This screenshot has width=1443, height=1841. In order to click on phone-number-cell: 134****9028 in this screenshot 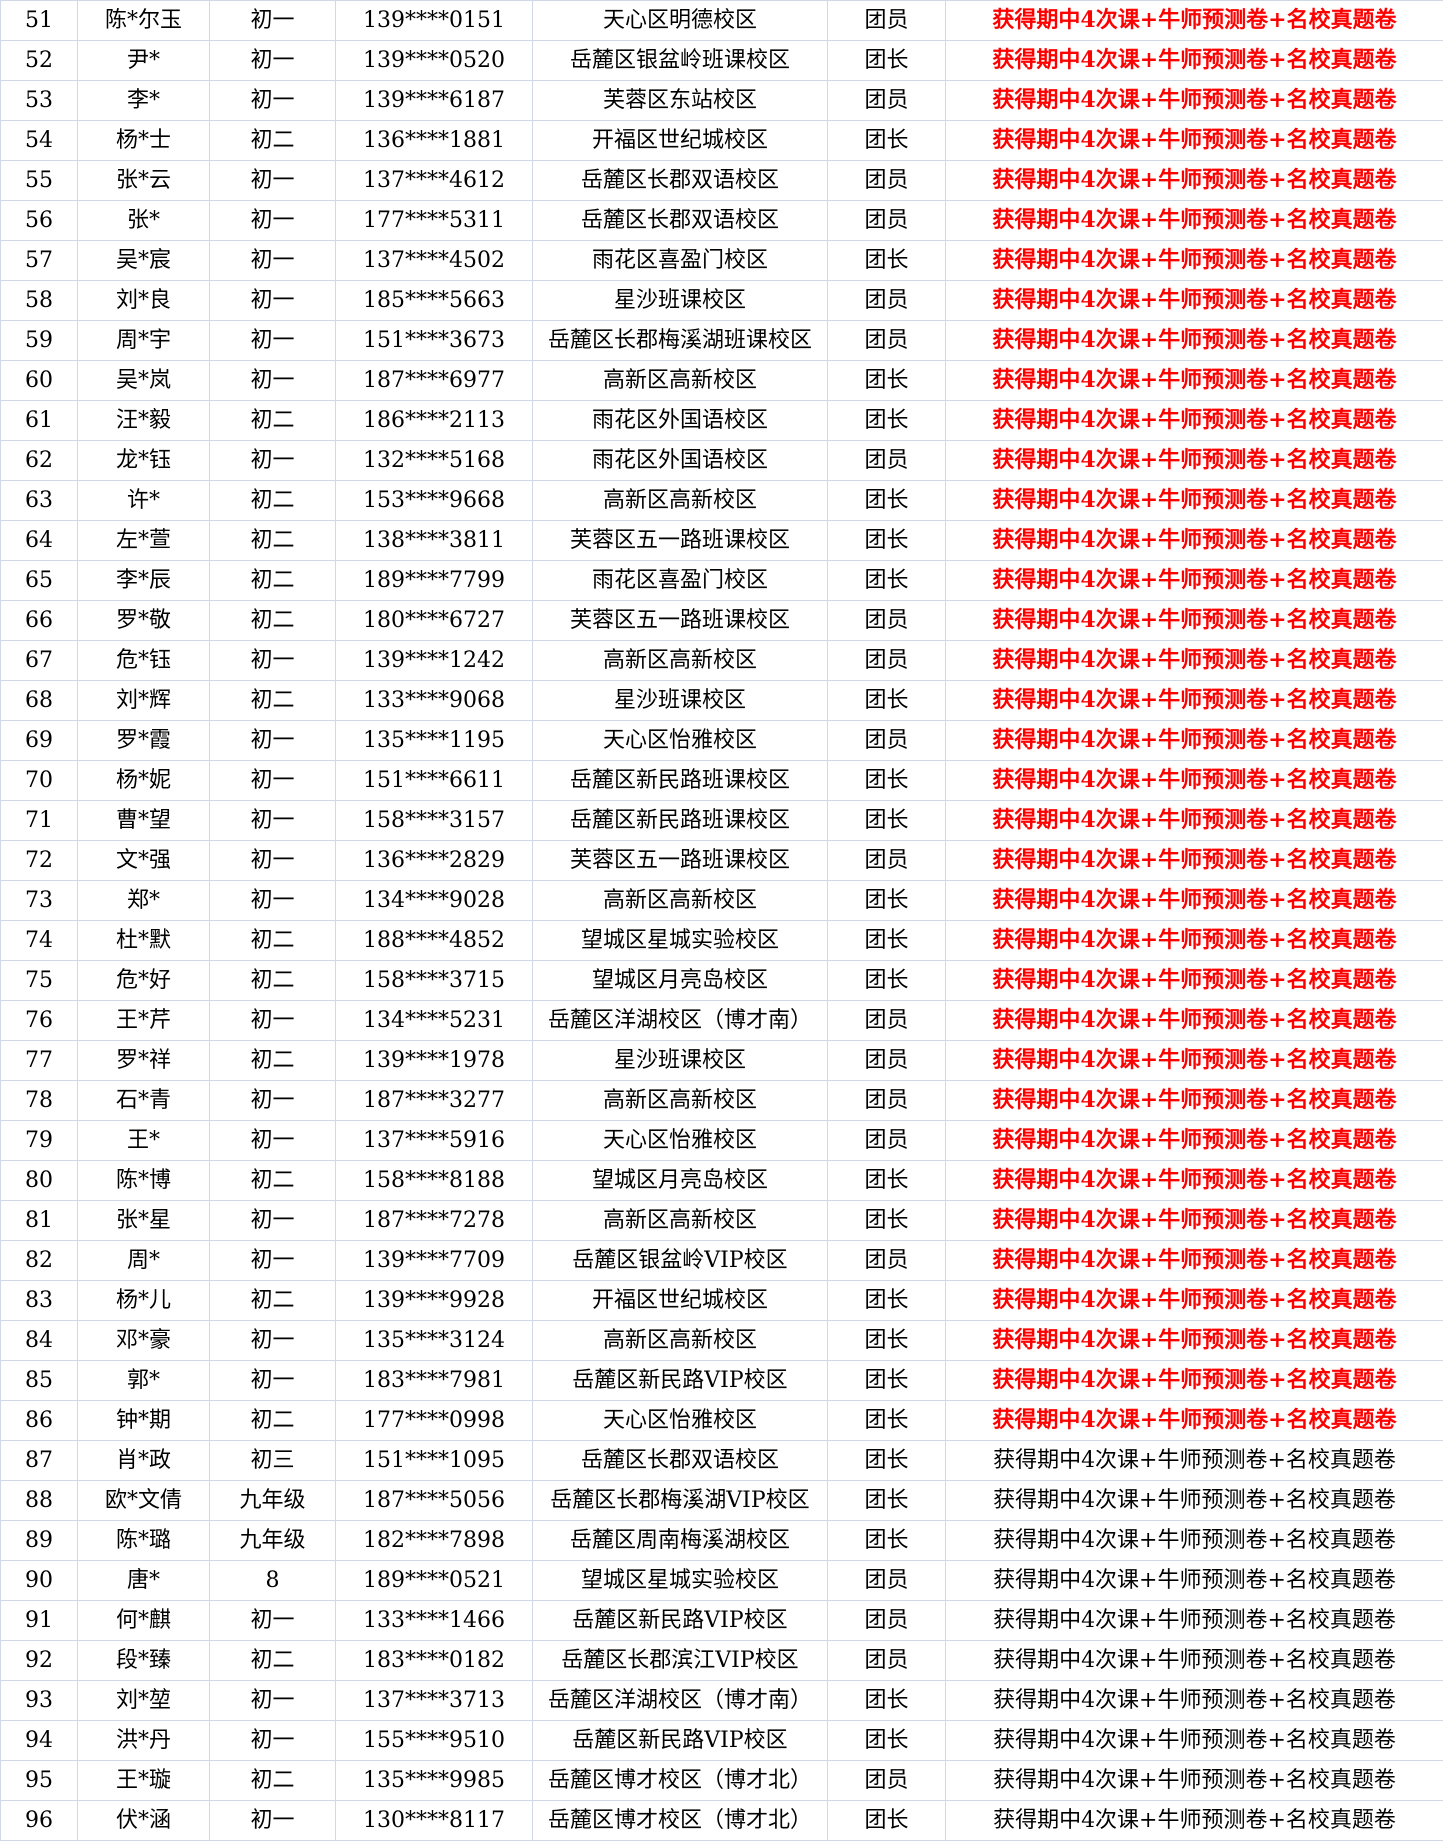, I will do `click(434, 900)`.